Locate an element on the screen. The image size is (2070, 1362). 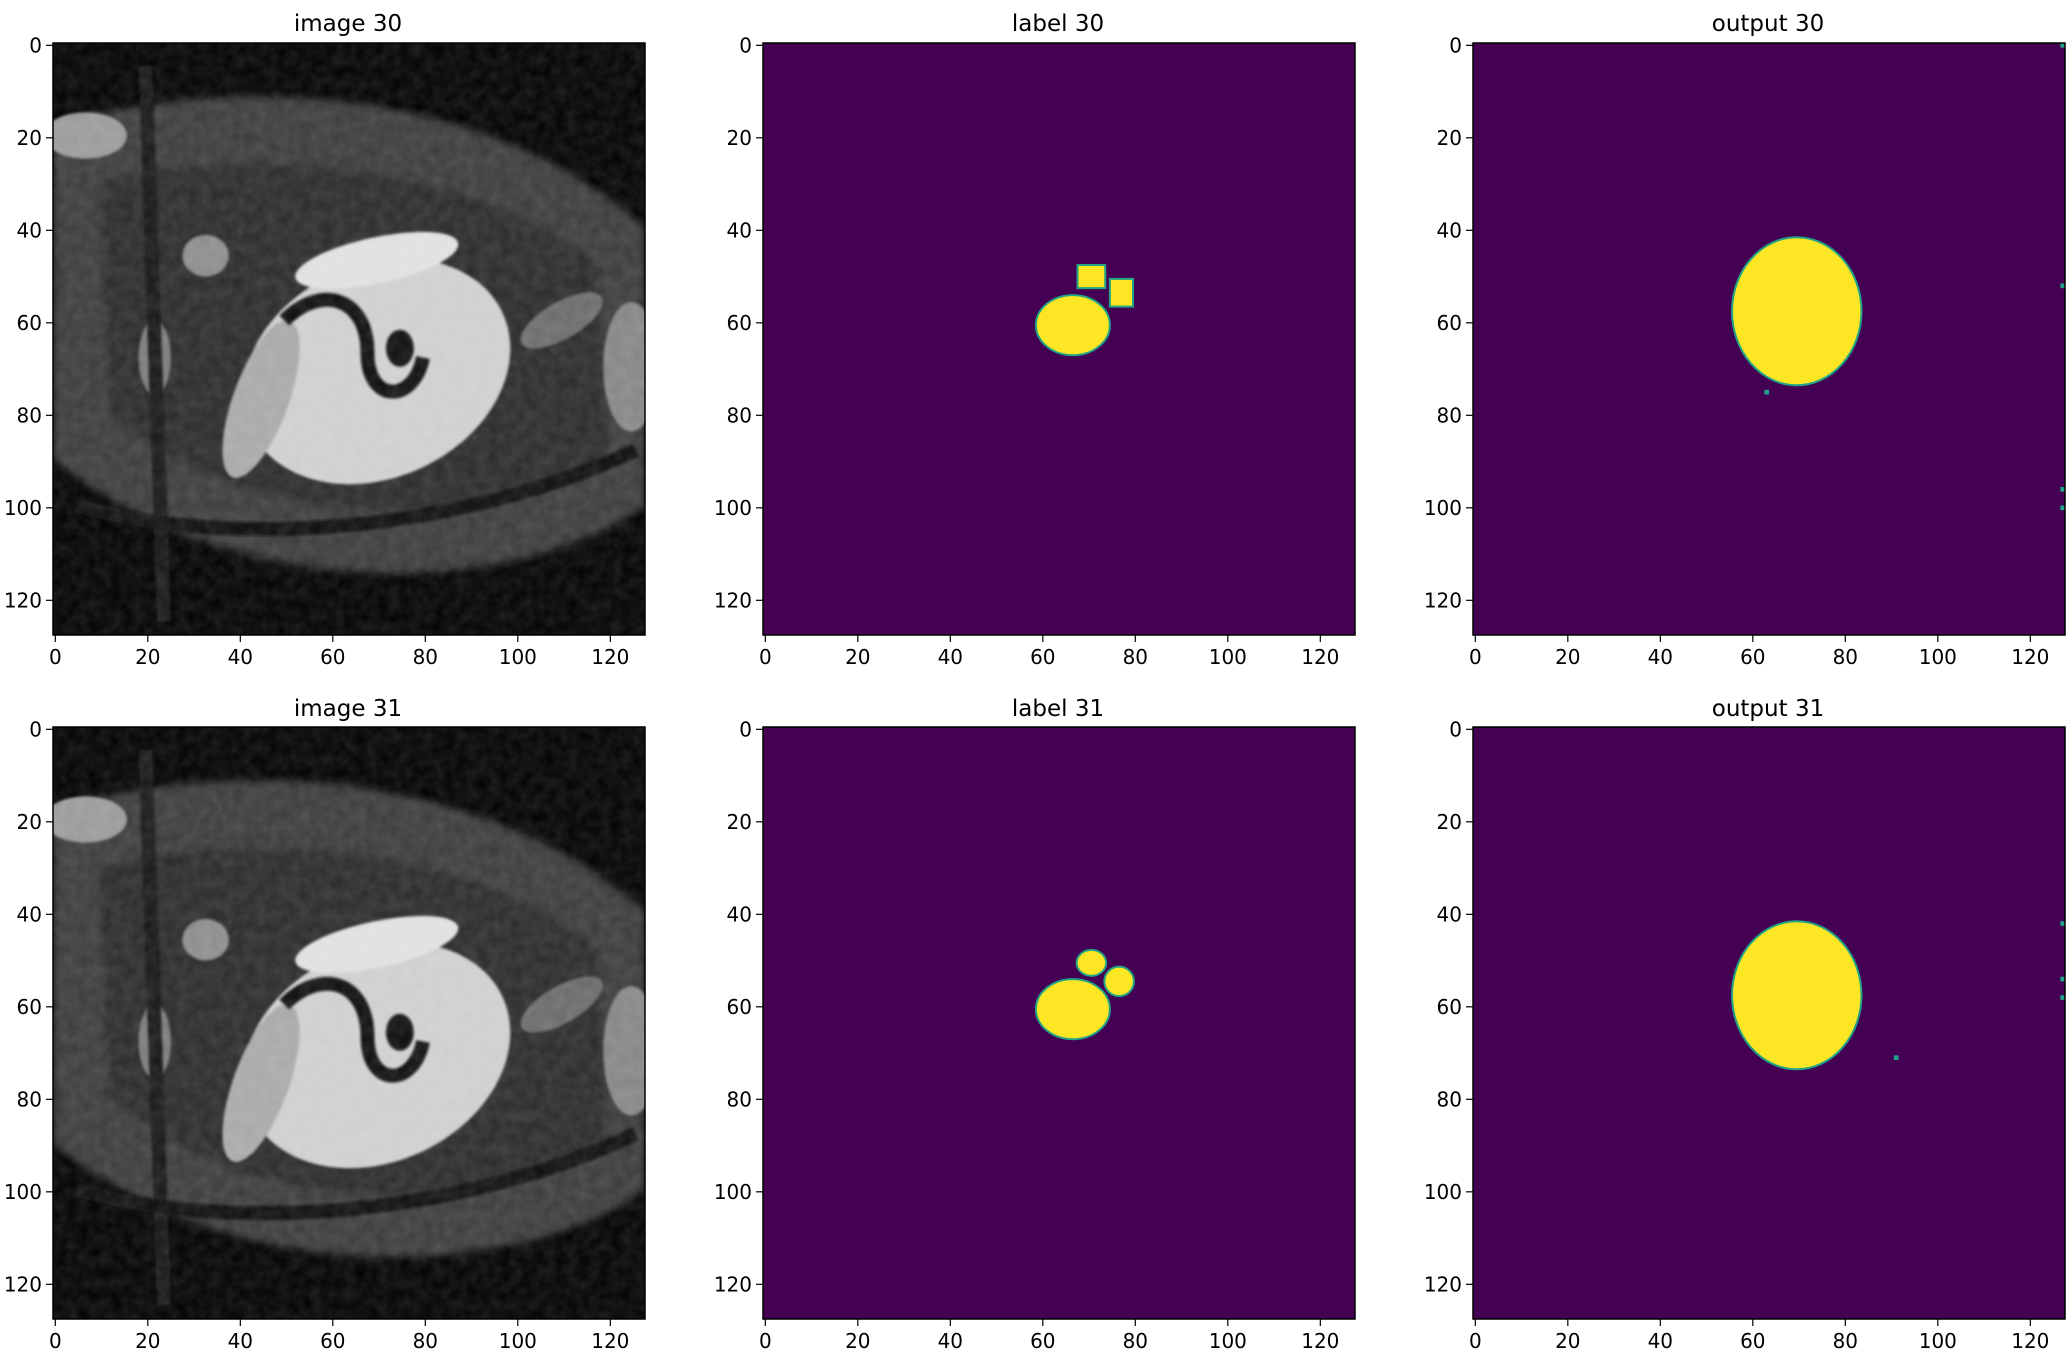
panel-output-30: output 30 0 20 40 60 80 100 120 0 20 40 60 80 100 120 is located at coordinates (1745, 340).